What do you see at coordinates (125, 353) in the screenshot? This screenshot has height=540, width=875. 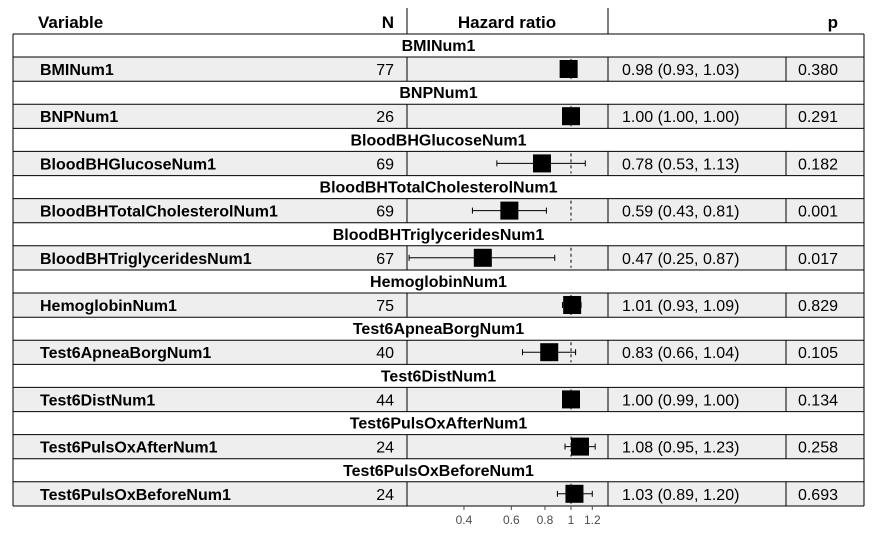 I see `variable-label: Test6ApneaBorgNum1` at bounding box center [125, 353].